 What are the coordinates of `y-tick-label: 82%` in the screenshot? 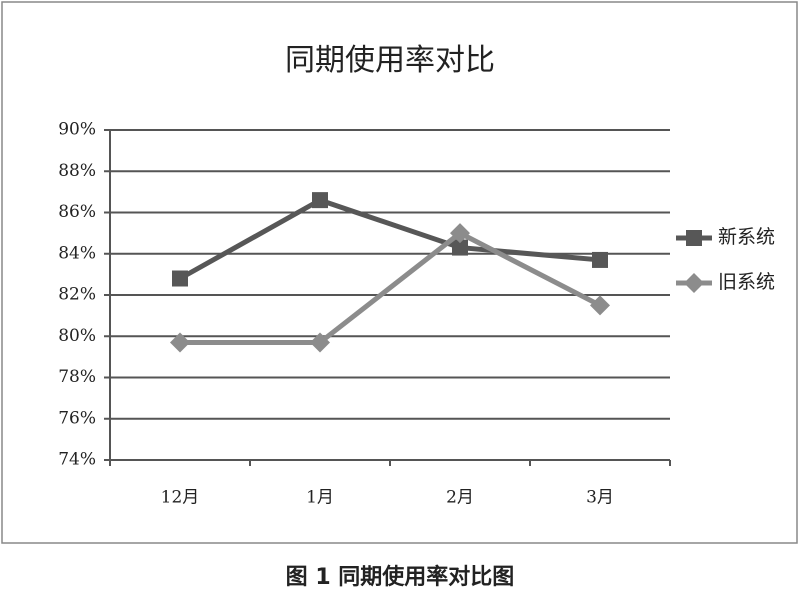 It's located at (77, 295).